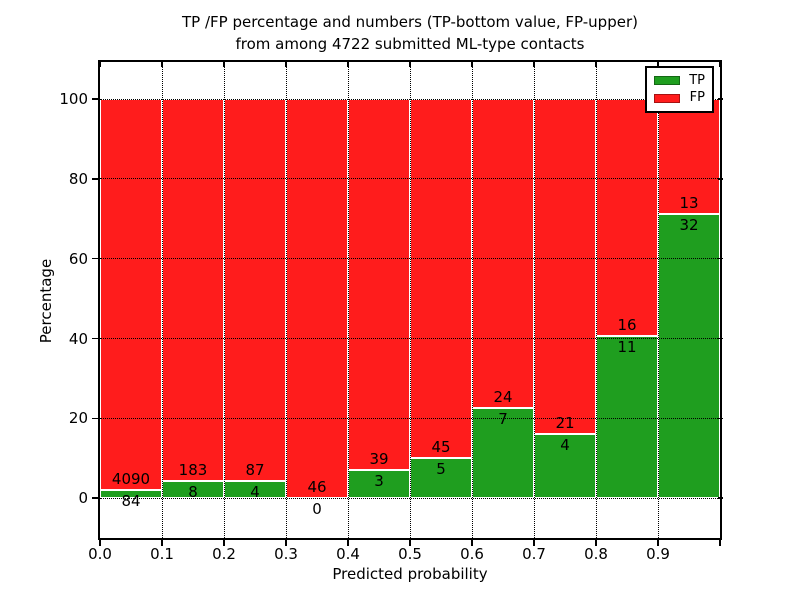 This screenshot has height=600, width=800. I want to click on bar-label-fp: 4090, so click(131, 479).